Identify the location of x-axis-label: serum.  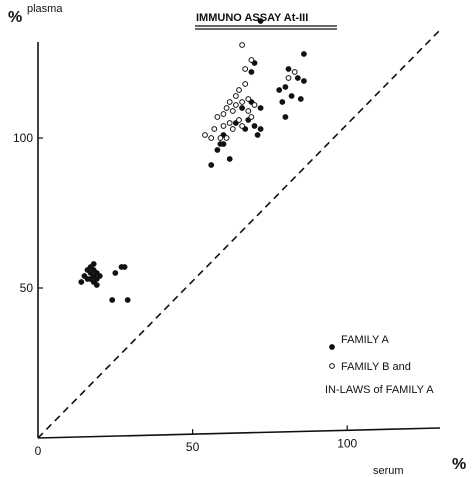
(388, 471).